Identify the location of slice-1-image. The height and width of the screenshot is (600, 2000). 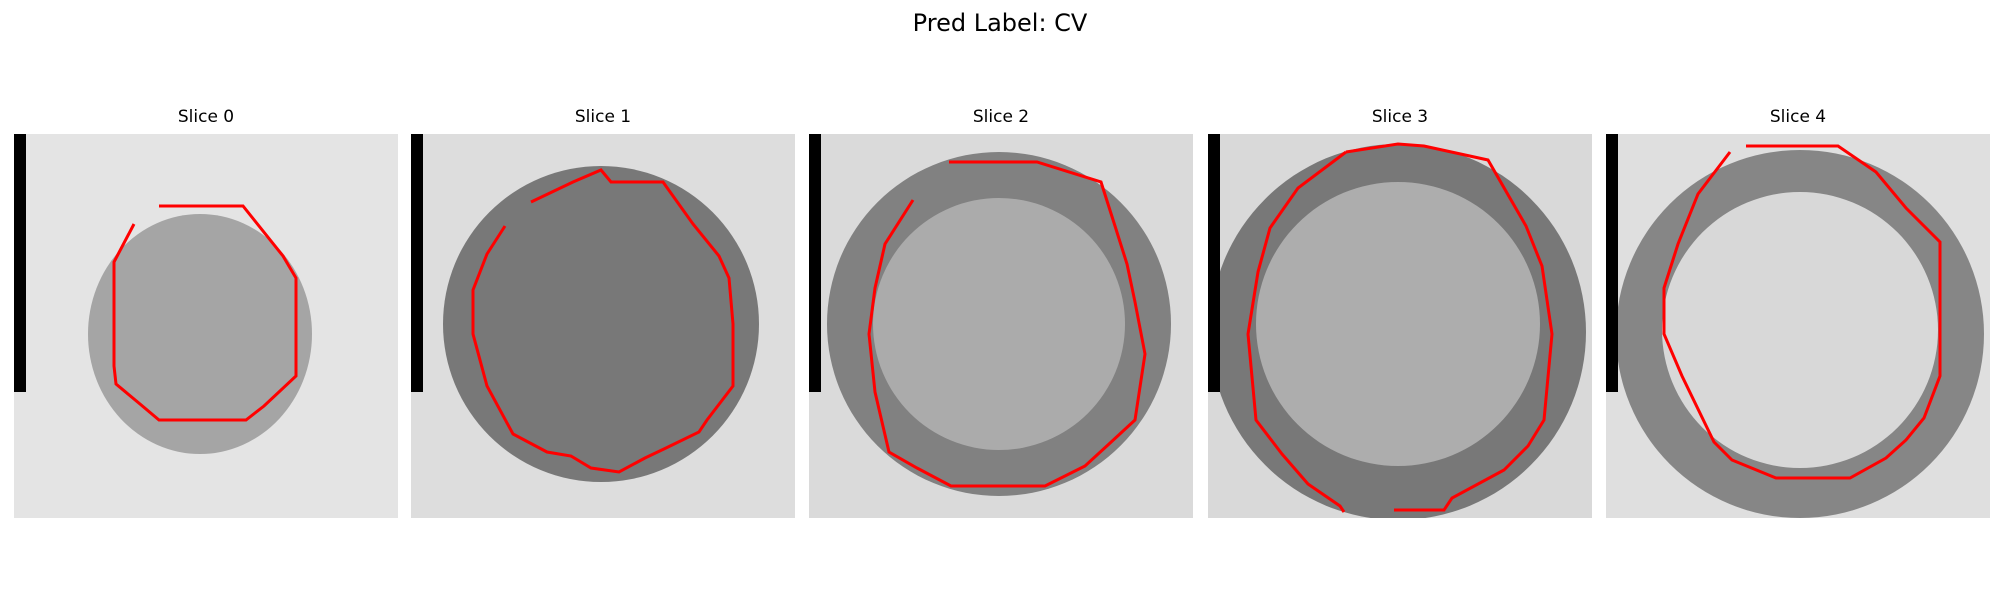
(603, 326).